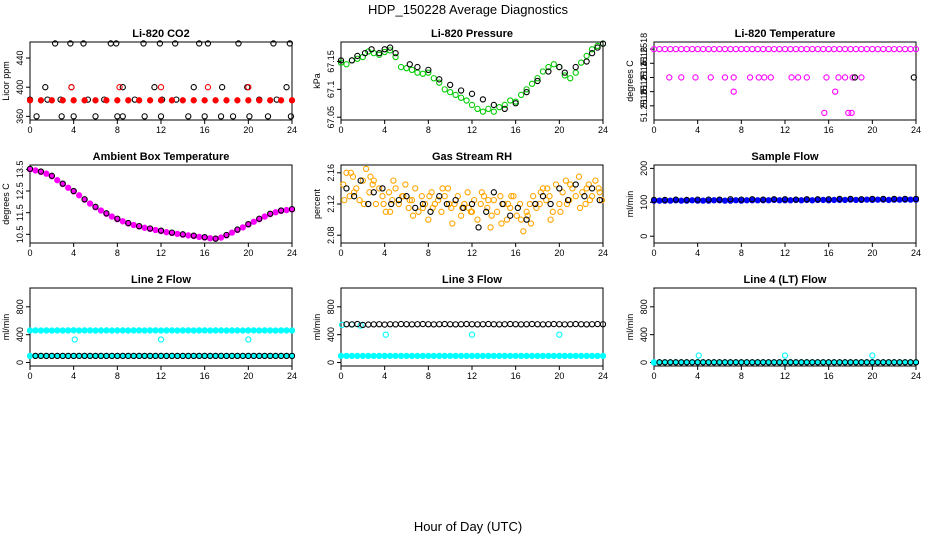 Image resolution: width=936 pixels, height=540 pixels. What do you see at coordinates (785, 327) in the screenshot?
I see `panel-9-plot-frame` at bounding box center [785, 327].